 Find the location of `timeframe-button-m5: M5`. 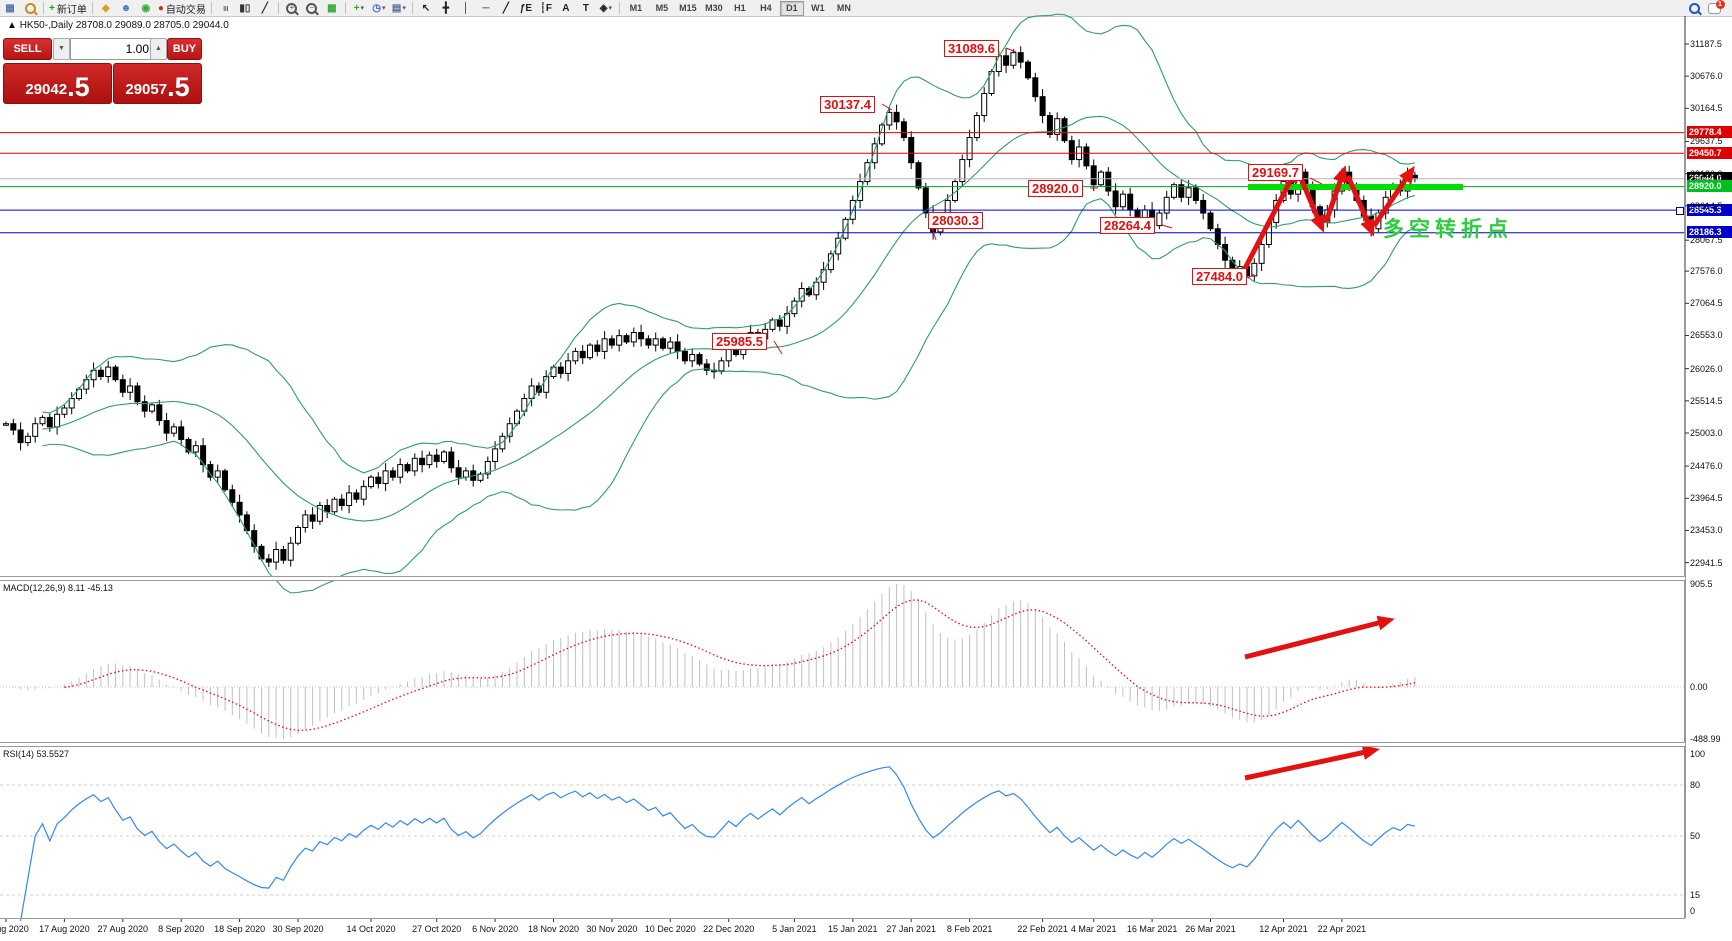

timeframe-button-m5: M5 is located at coordinates (662, 8).